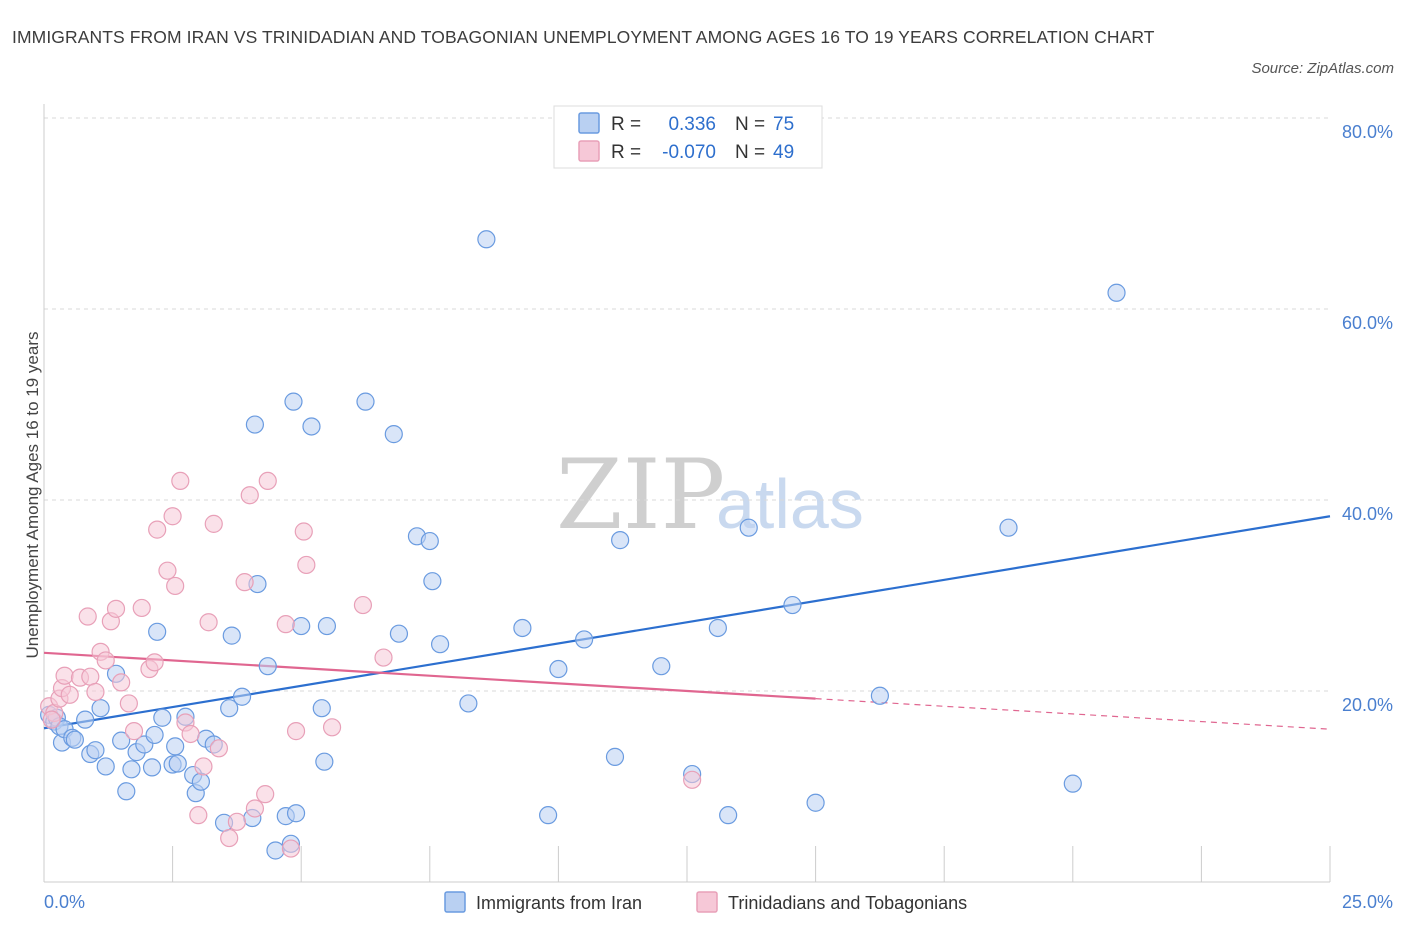 This screenshot has height=930, width=1406. Describe the element at coordinates (1367, 705) in the screenshot. I see `y-tick-label: 20.0%` at that location.